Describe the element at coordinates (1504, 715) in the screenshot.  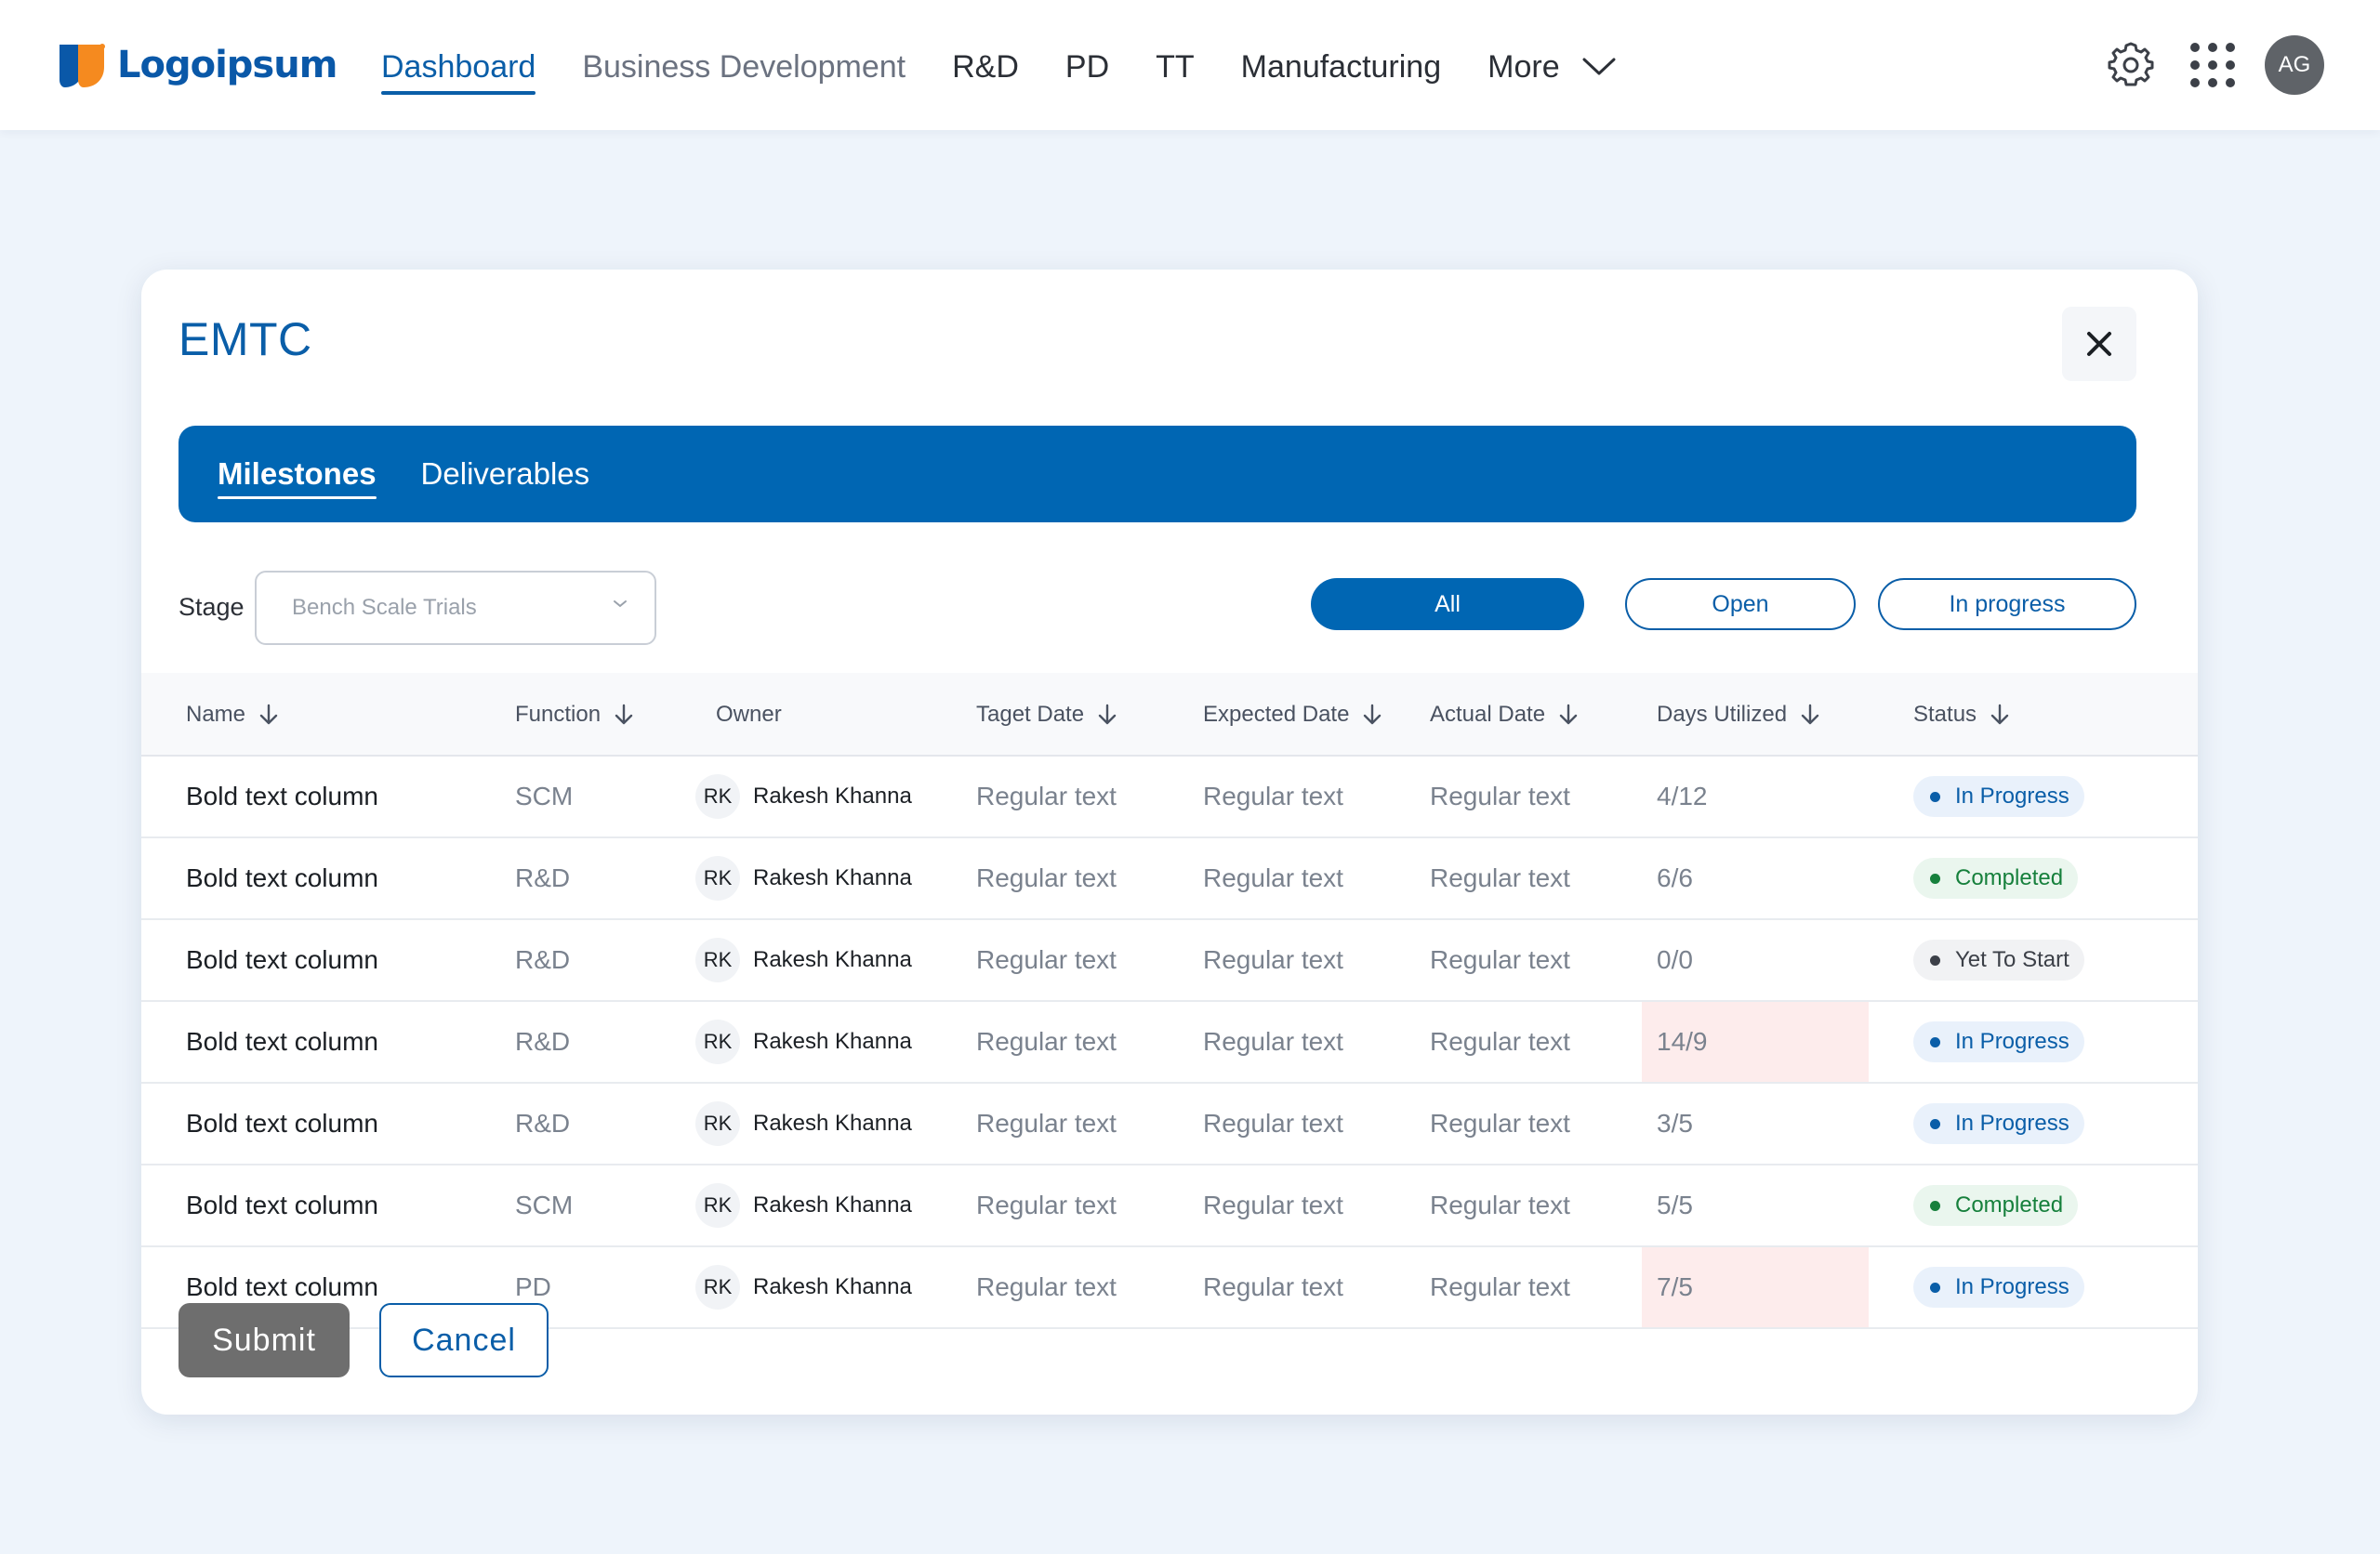
I see `column-header-actual-date: Actual Date` at that location.